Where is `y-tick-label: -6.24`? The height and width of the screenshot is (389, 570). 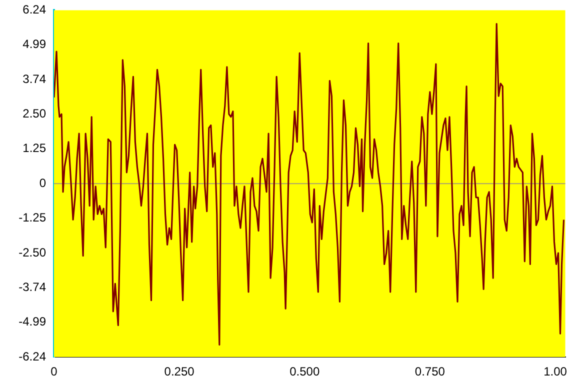
y-tick-label: -6.24 is located at coordinates (32, 356).